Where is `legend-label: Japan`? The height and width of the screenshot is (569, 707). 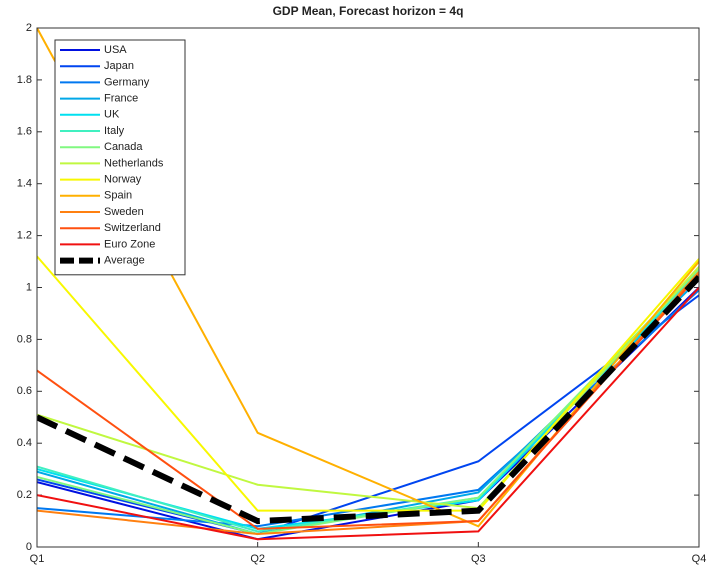 legend-label: Japan is located at coordinates (119, 66).